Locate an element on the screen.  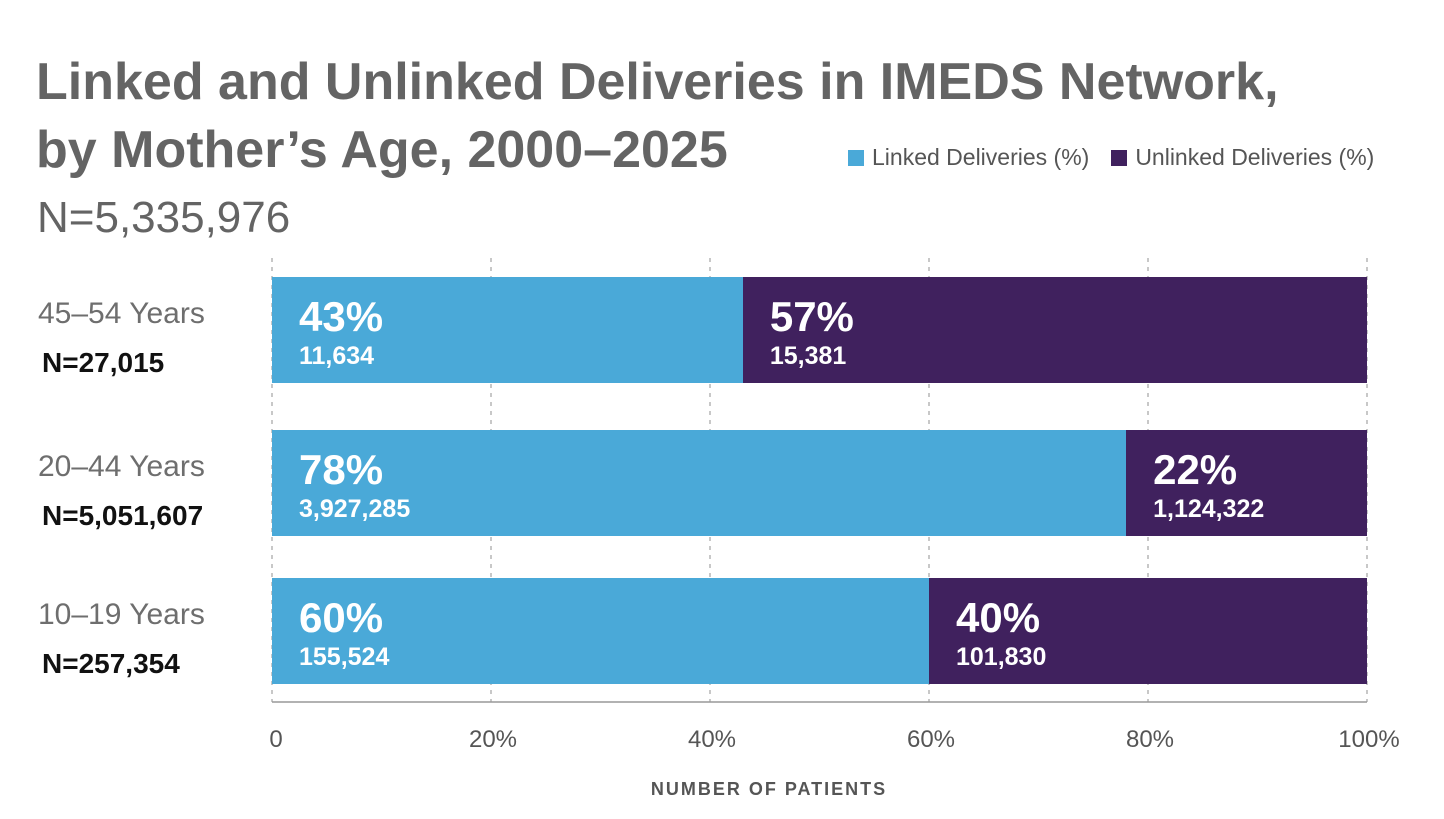
bar-count-label: 1,124,322 is located at coordinates (1209, 509).